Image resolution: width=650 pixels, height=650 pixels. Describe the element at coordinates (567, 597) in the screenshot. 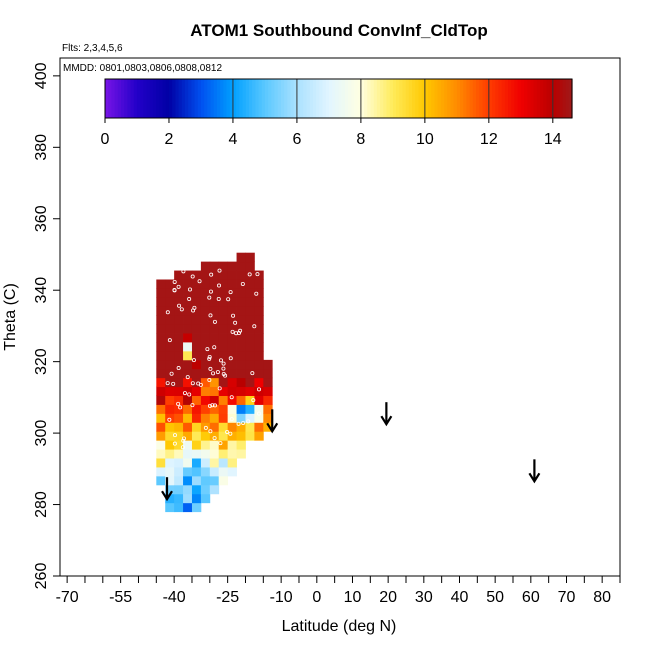

I see `x-tick-label: 70` at that location.